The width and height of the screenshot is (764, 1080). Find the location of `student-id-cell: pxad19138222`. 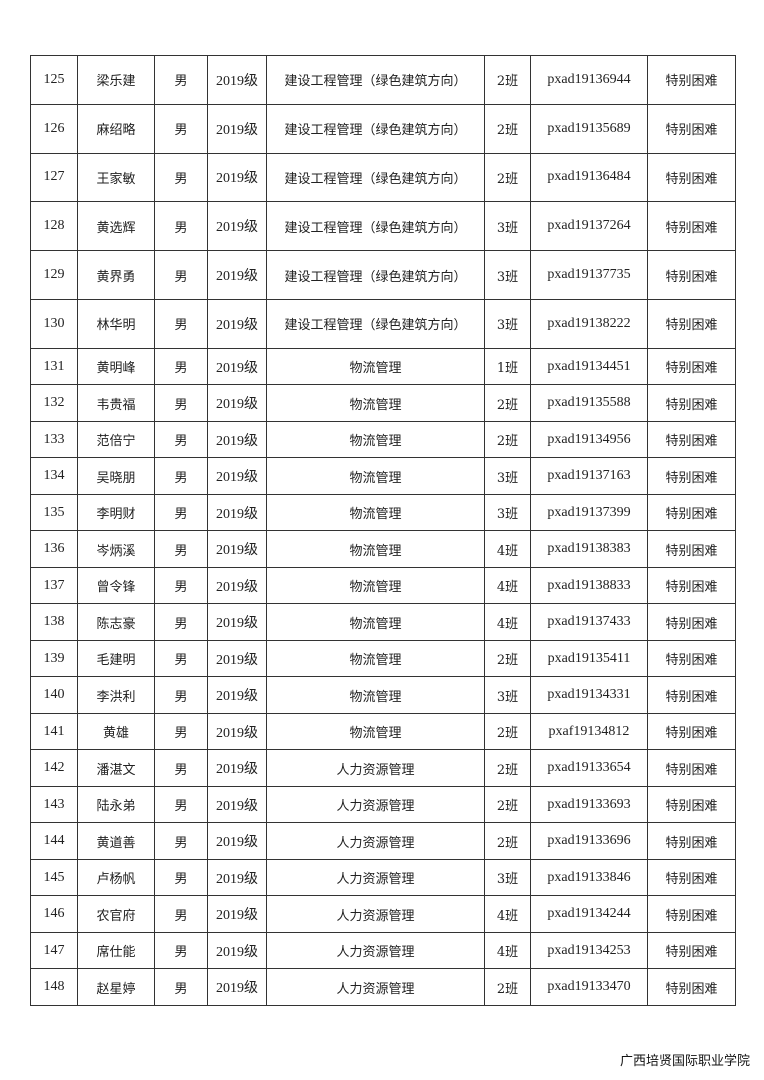

student-id-cell: pxad19138222 is located at coordinates (589, 323).